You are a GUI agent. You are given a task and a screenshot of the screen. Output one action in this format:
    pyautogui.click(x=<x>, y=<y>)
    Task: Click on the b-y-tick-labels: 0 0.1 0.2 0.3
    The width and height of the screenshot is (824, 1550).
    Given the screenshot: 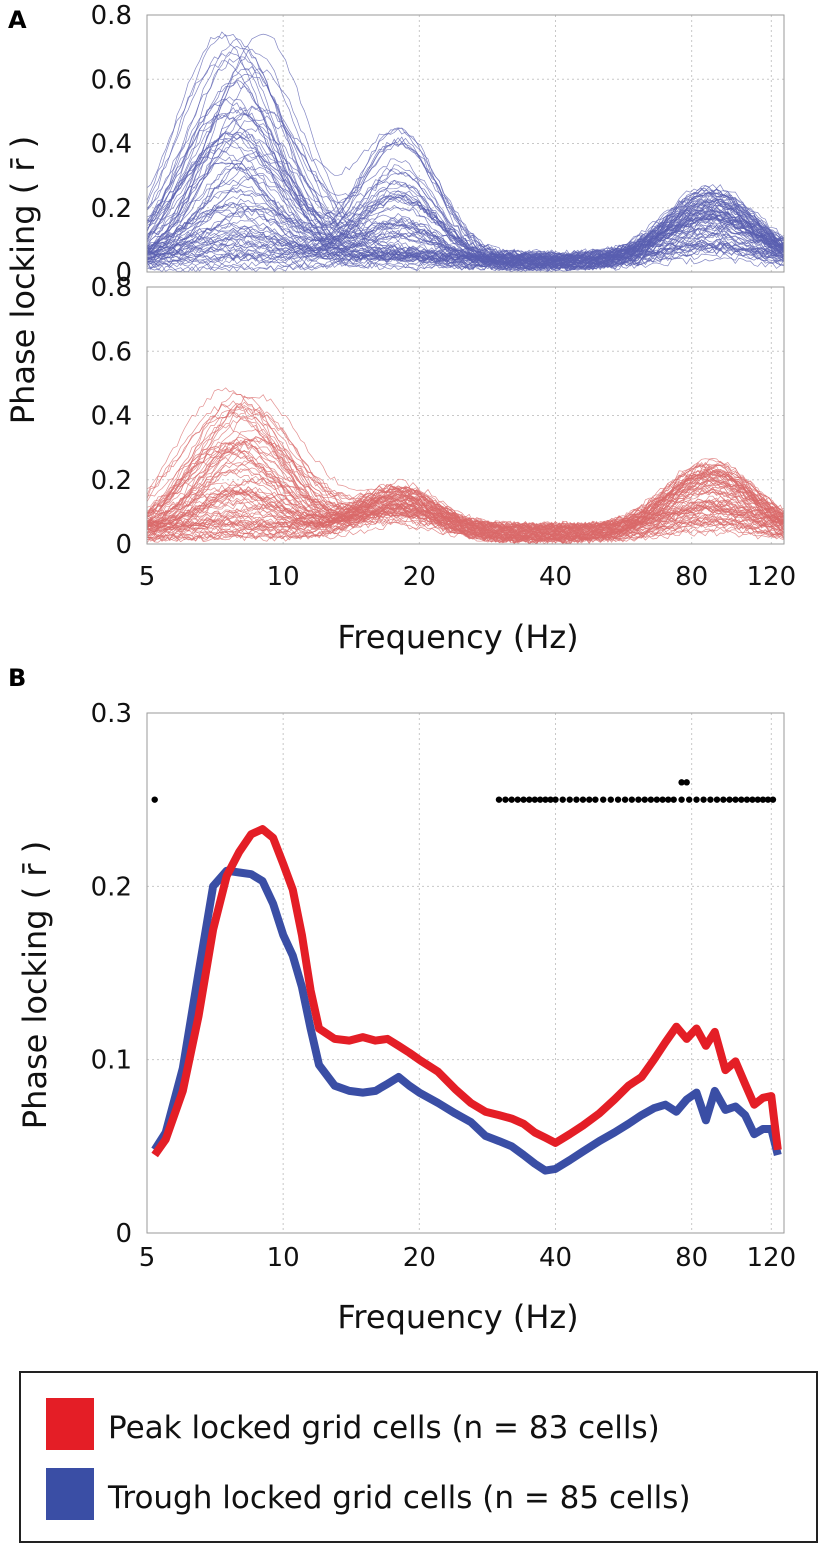 What is the action you would take?
    pyautogui.click(x=111, y=974)
    